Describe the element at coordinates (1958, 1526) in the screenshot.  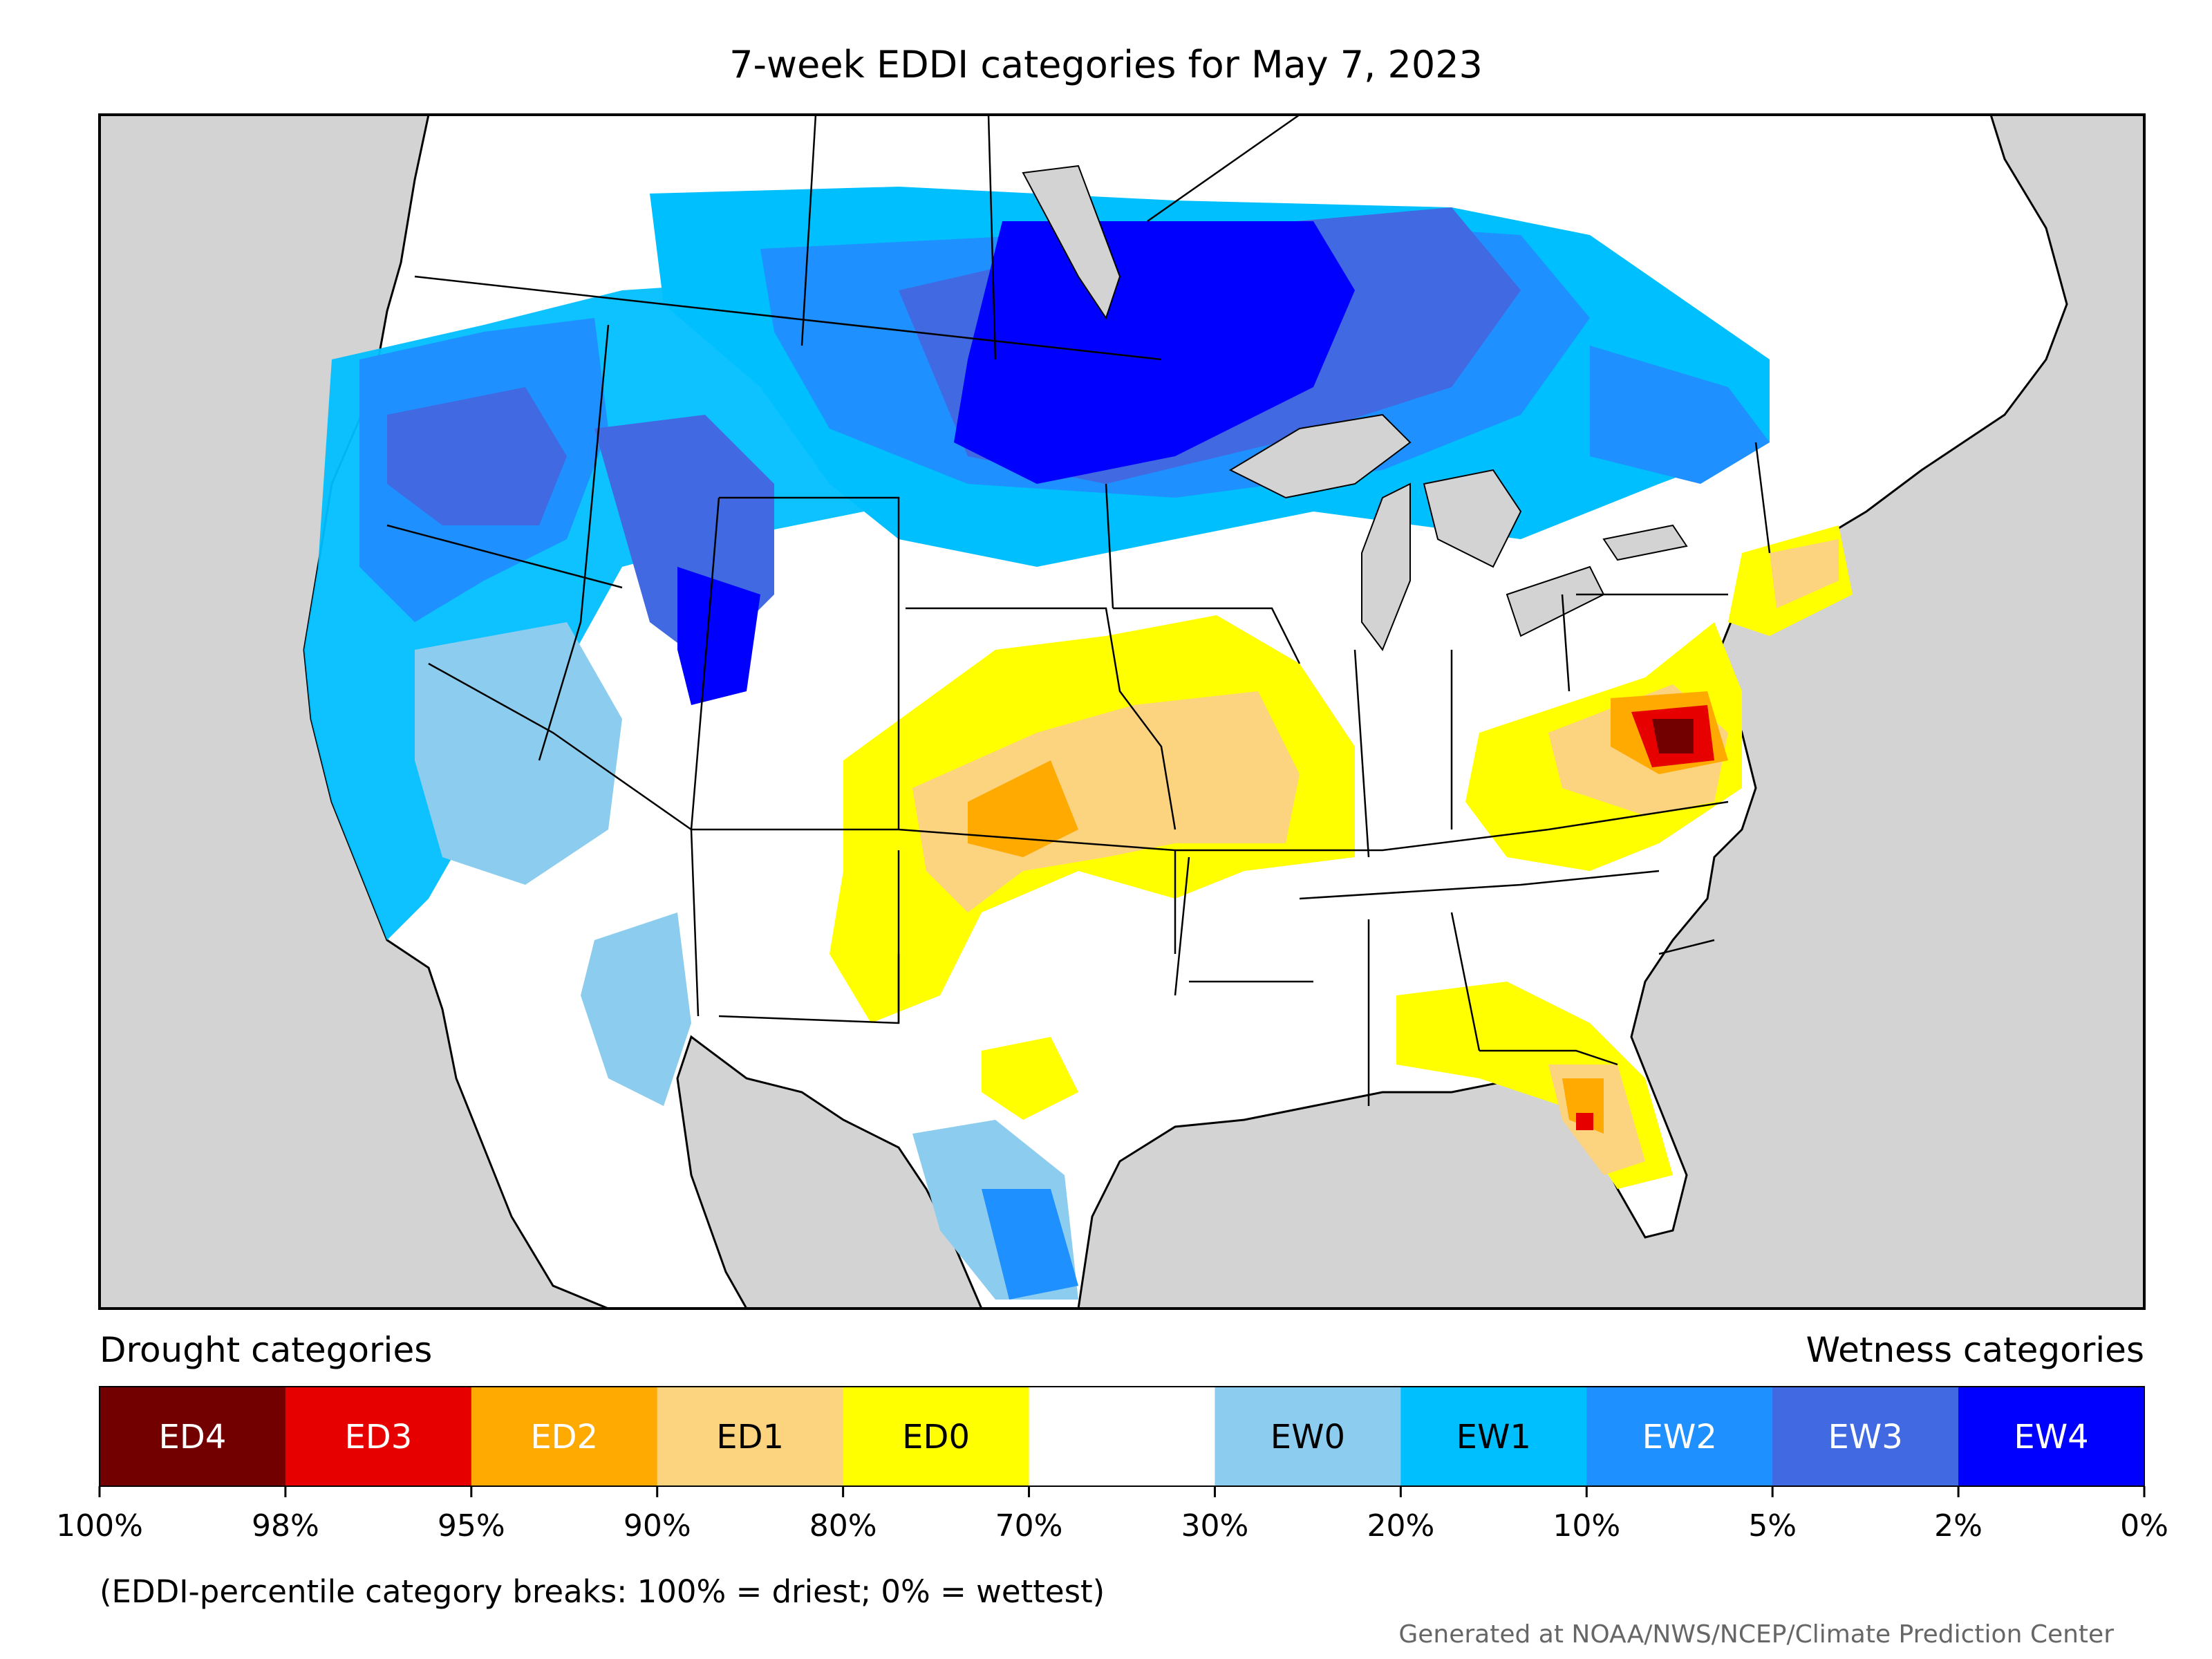
I see `legend-tick-label: 2%` at that location.